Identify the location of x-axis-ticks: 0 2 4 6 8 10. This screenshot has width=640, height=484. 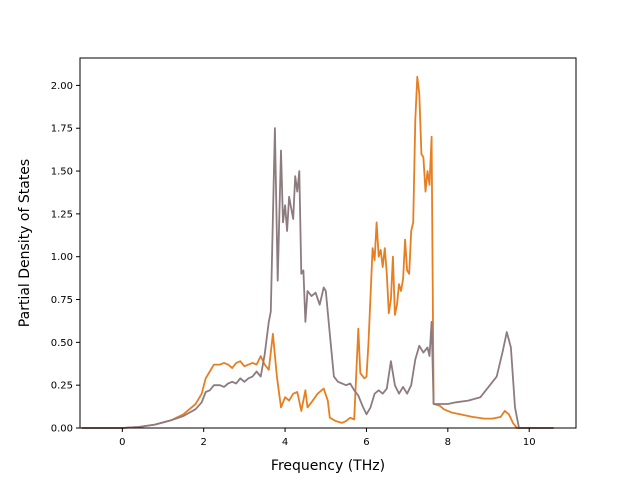
(327, 438).